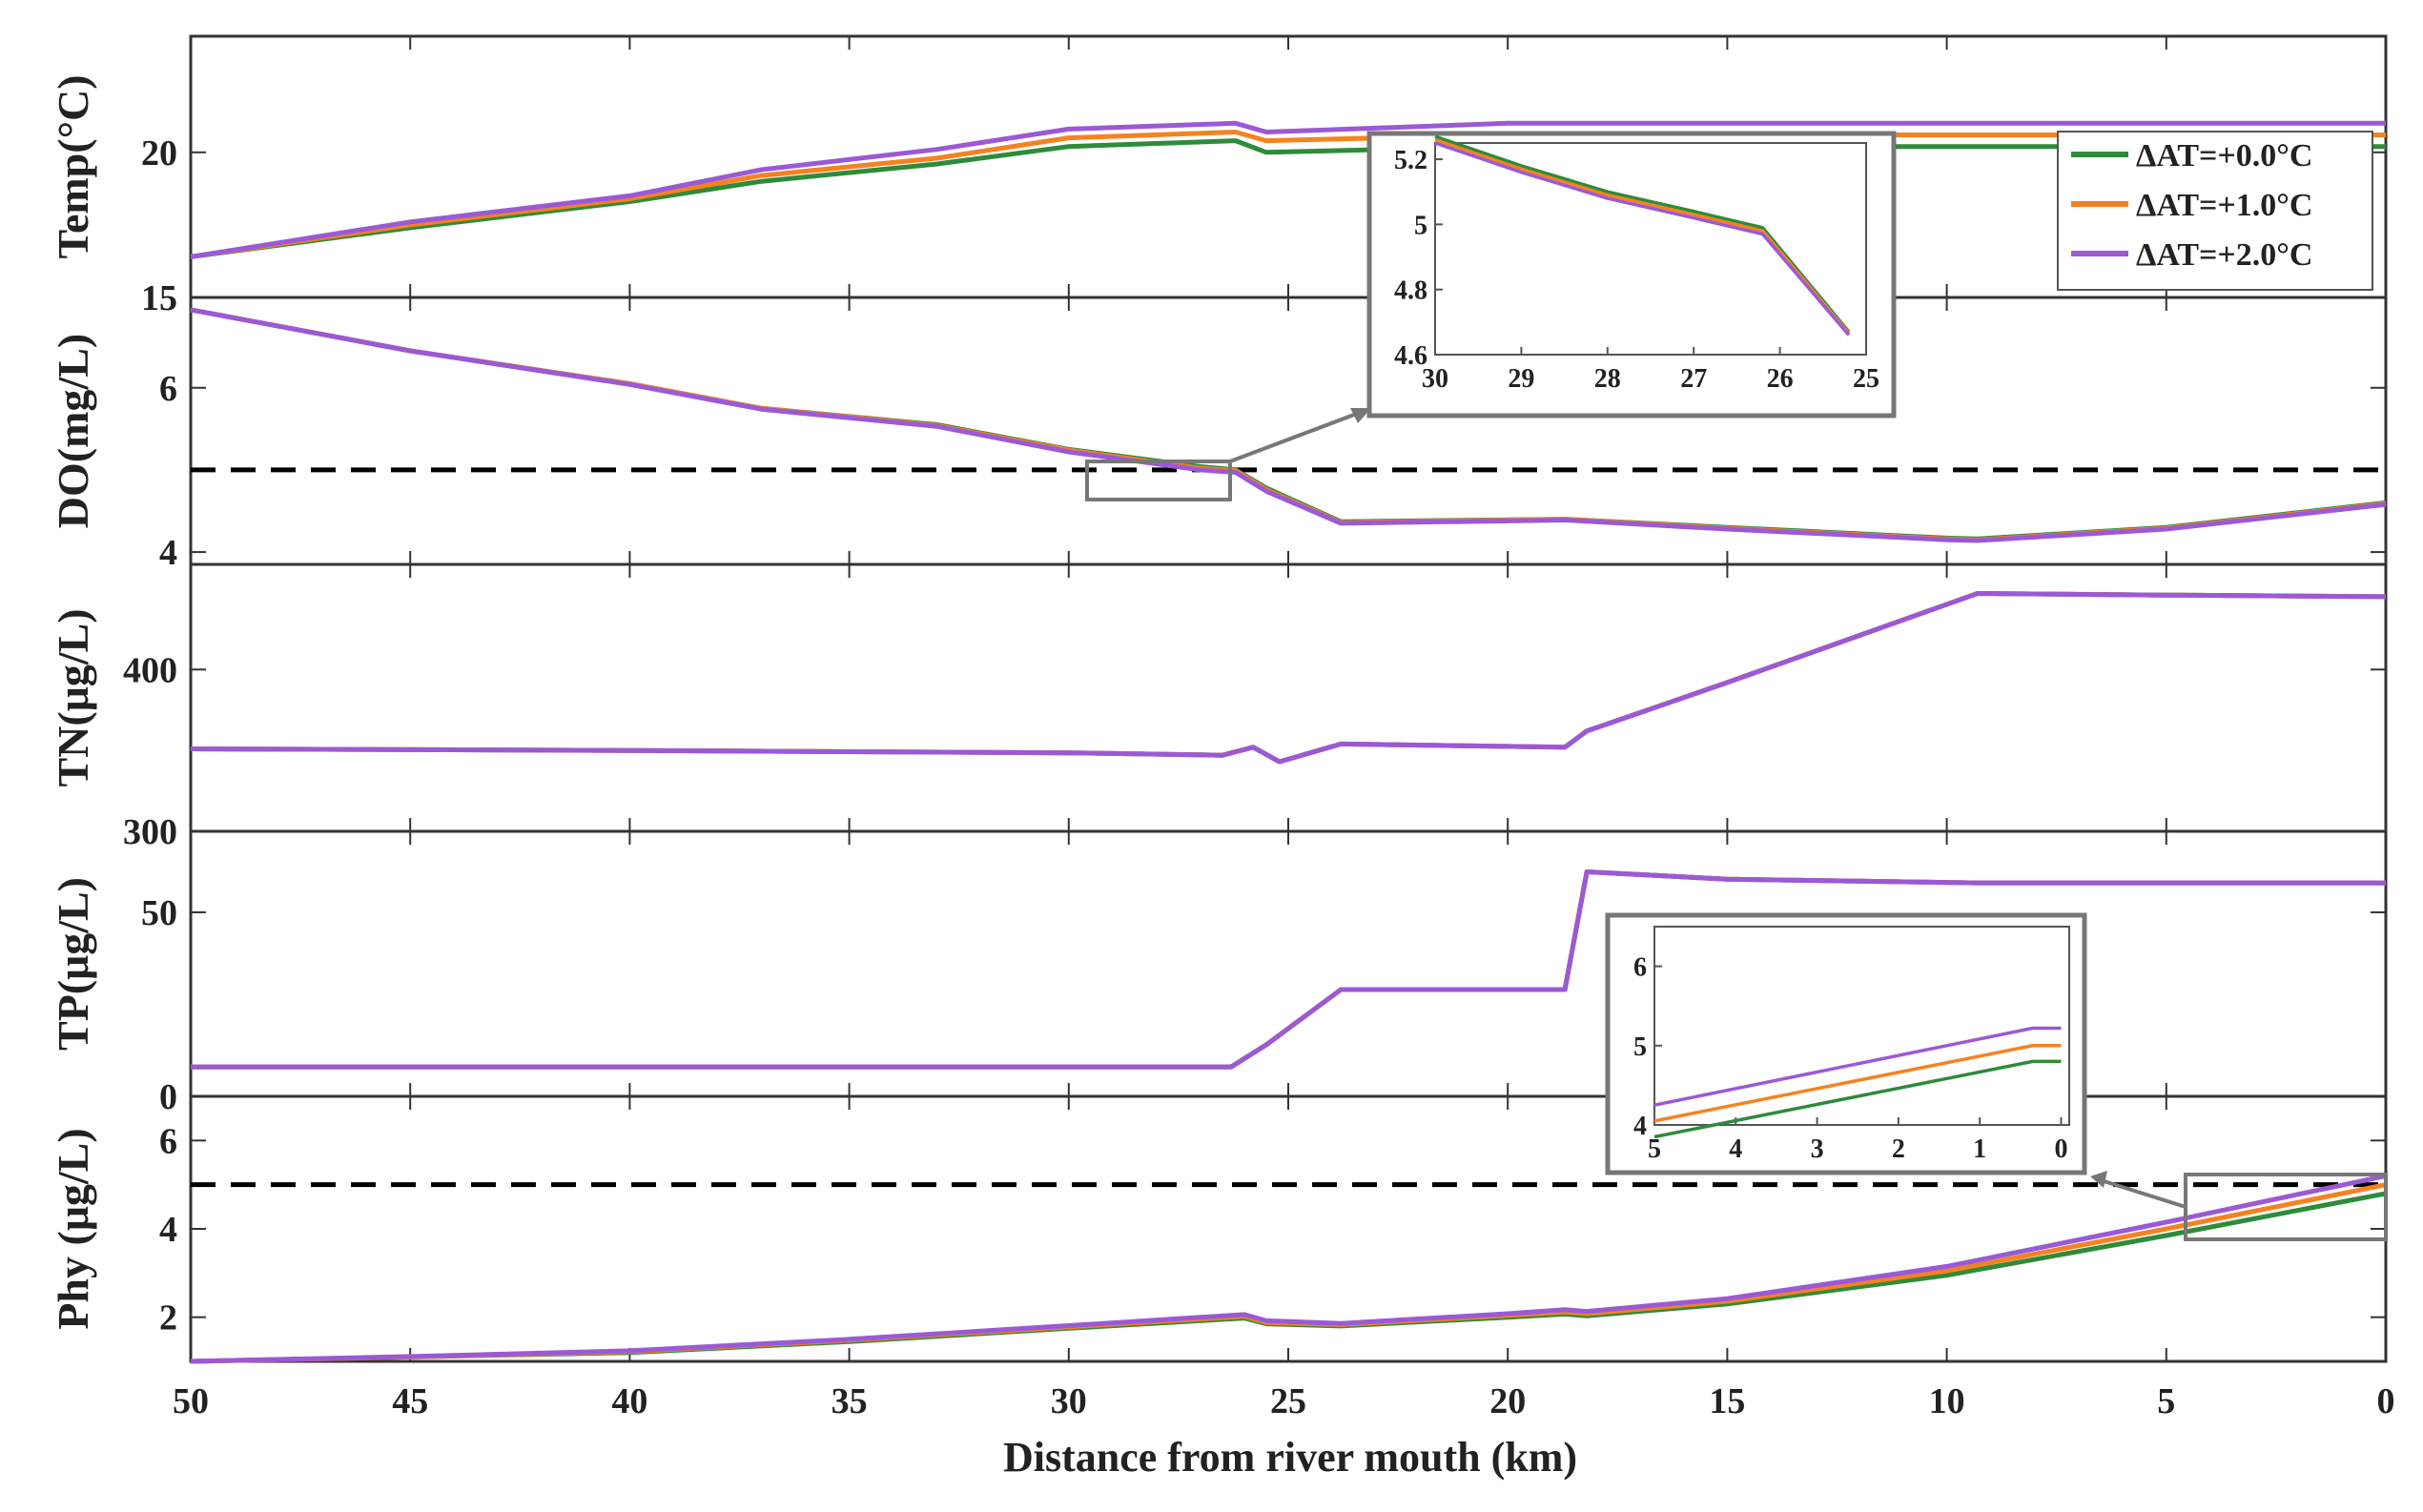 The image size is (2423, 1512). What do you see at coordinates (150, 832) in the screenshot?
I see `y-tick-label-tn: 300` at bounding box center [150, 832].